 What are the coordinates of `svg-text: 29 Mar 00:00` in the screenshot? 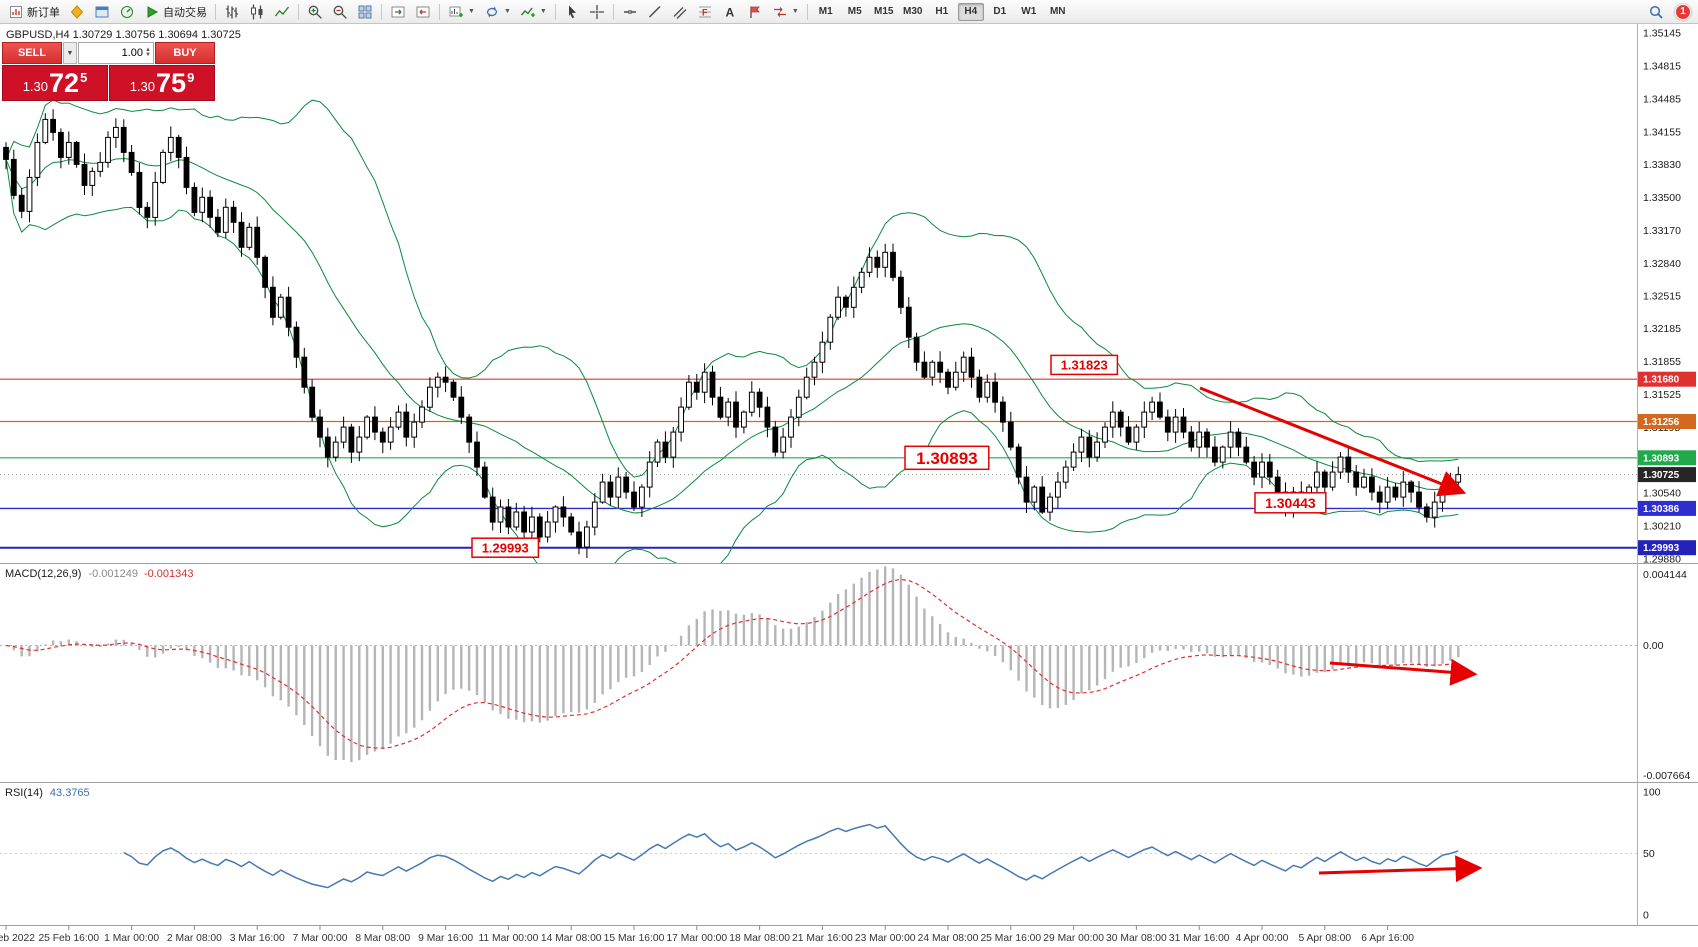 It's located at (1073, 938).